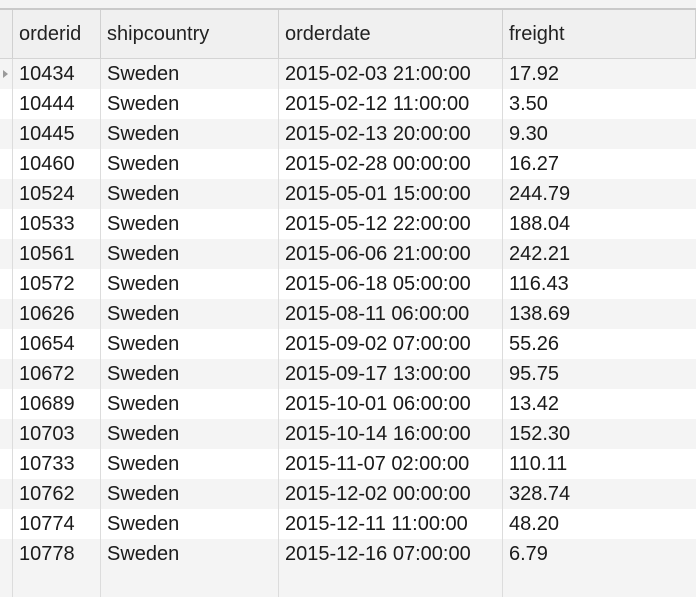 The width and height of the screenshot is (696, 598). I want to click on cell-orderid: 10434, so click(57, 74).